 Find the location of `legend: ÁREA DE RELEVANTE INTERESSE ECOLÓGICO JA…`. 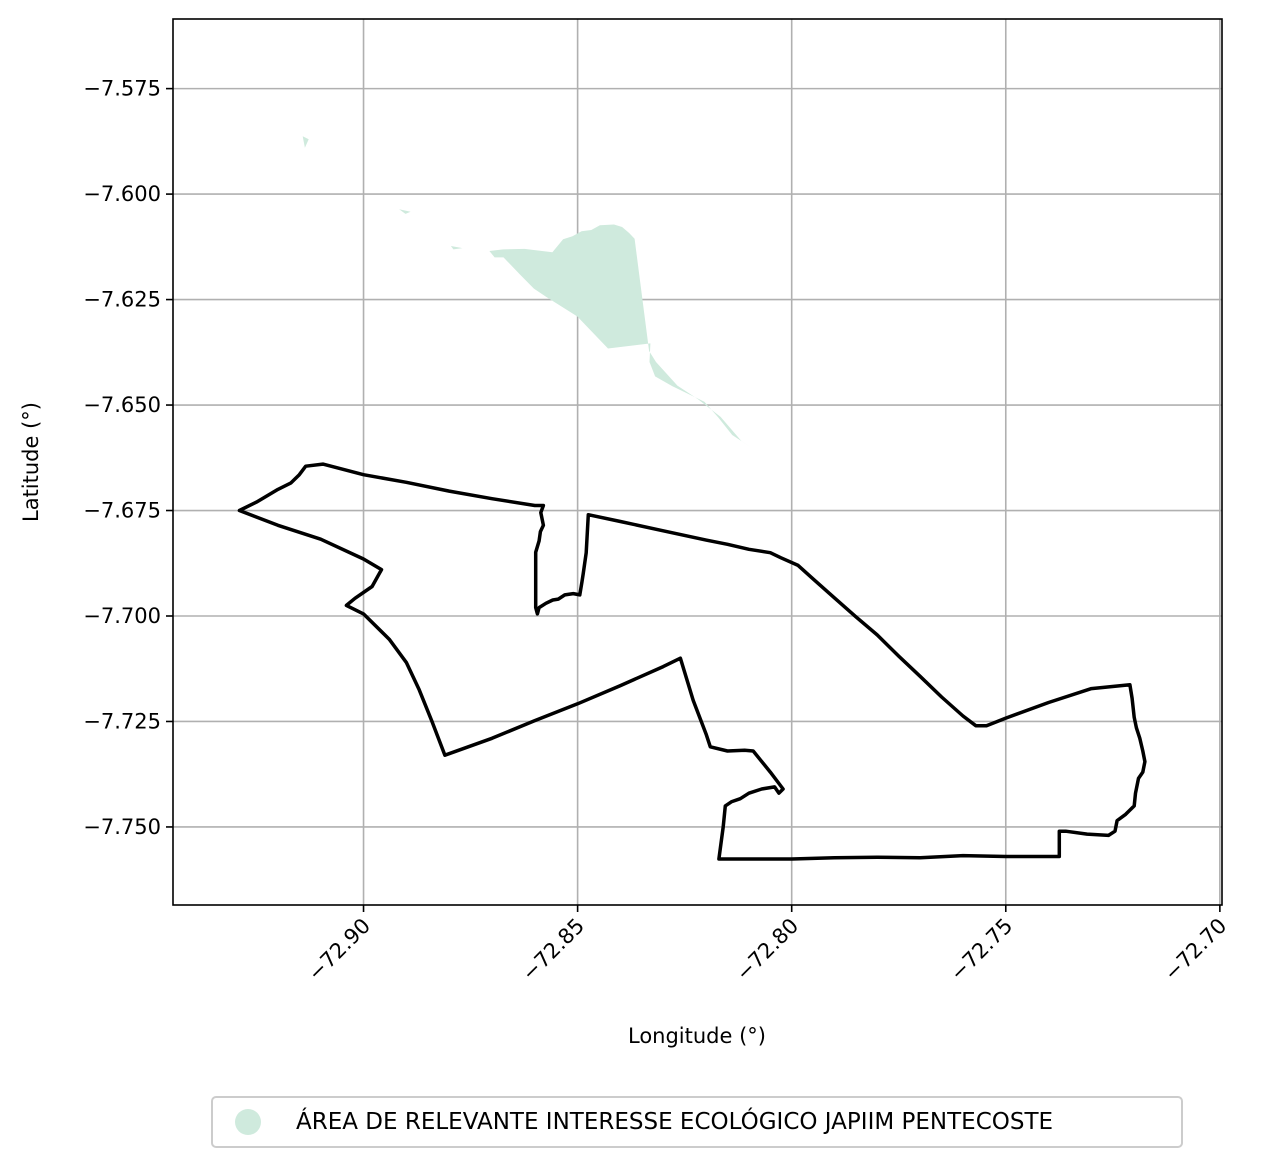

legend: ÁREA DE RELEVANTE INTERESSE ECOLÓGICO JA… is located at coordinates (697, 1122).